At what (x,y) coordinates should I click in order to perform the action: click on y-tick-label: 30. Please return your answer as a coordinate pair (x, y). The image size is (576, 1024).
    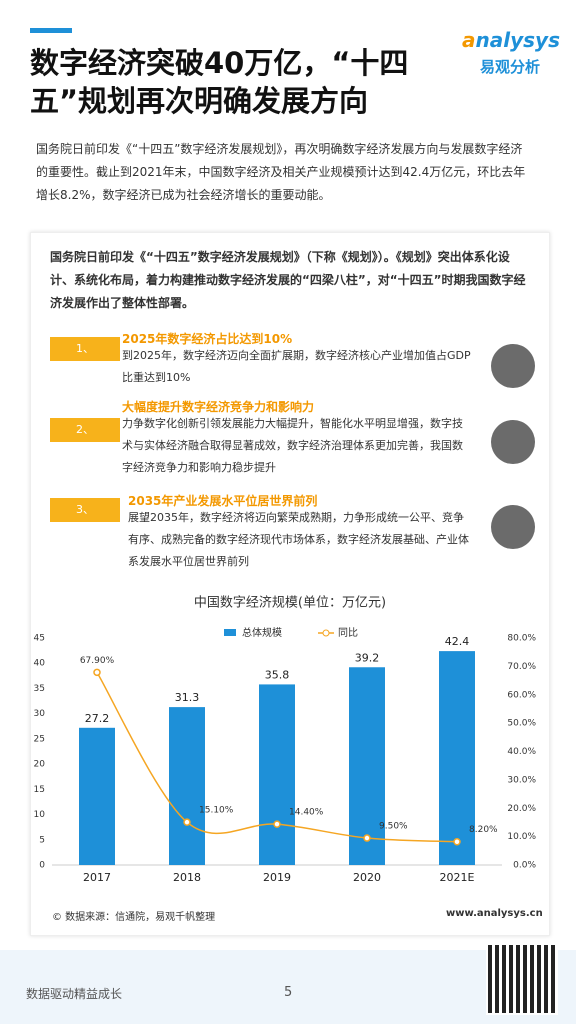
    Looking at the image, I should click on (40, 714).